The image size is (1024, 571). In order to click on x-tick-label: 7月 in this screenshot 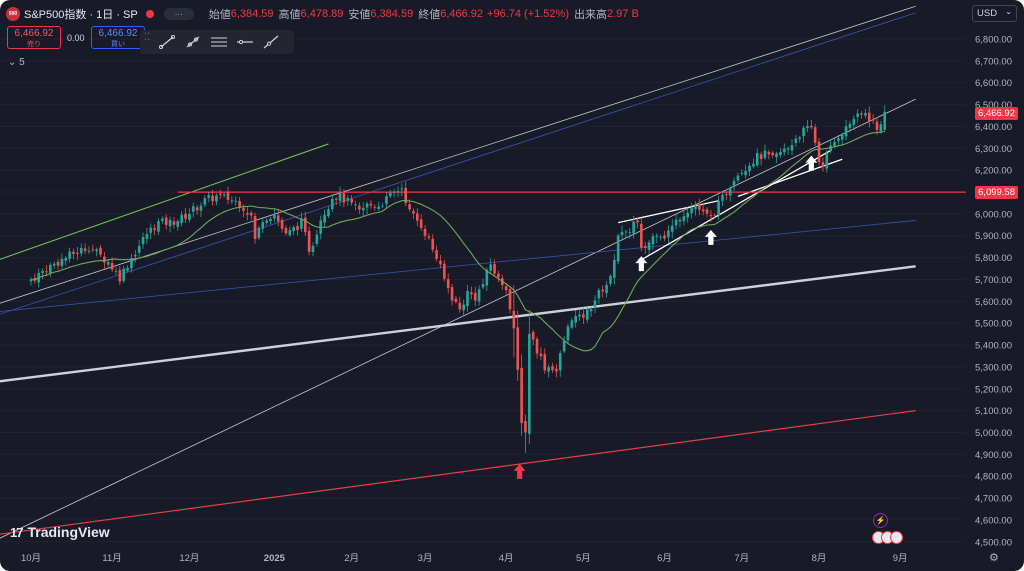, I will do `click(741, 558)`.